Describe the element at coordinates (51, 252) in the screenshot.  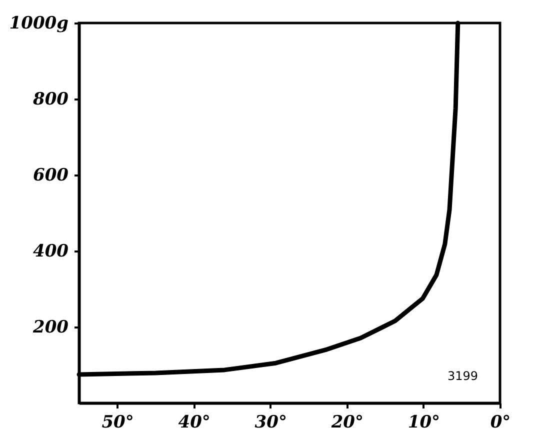
I see `y-tick-label: 400` at that location.